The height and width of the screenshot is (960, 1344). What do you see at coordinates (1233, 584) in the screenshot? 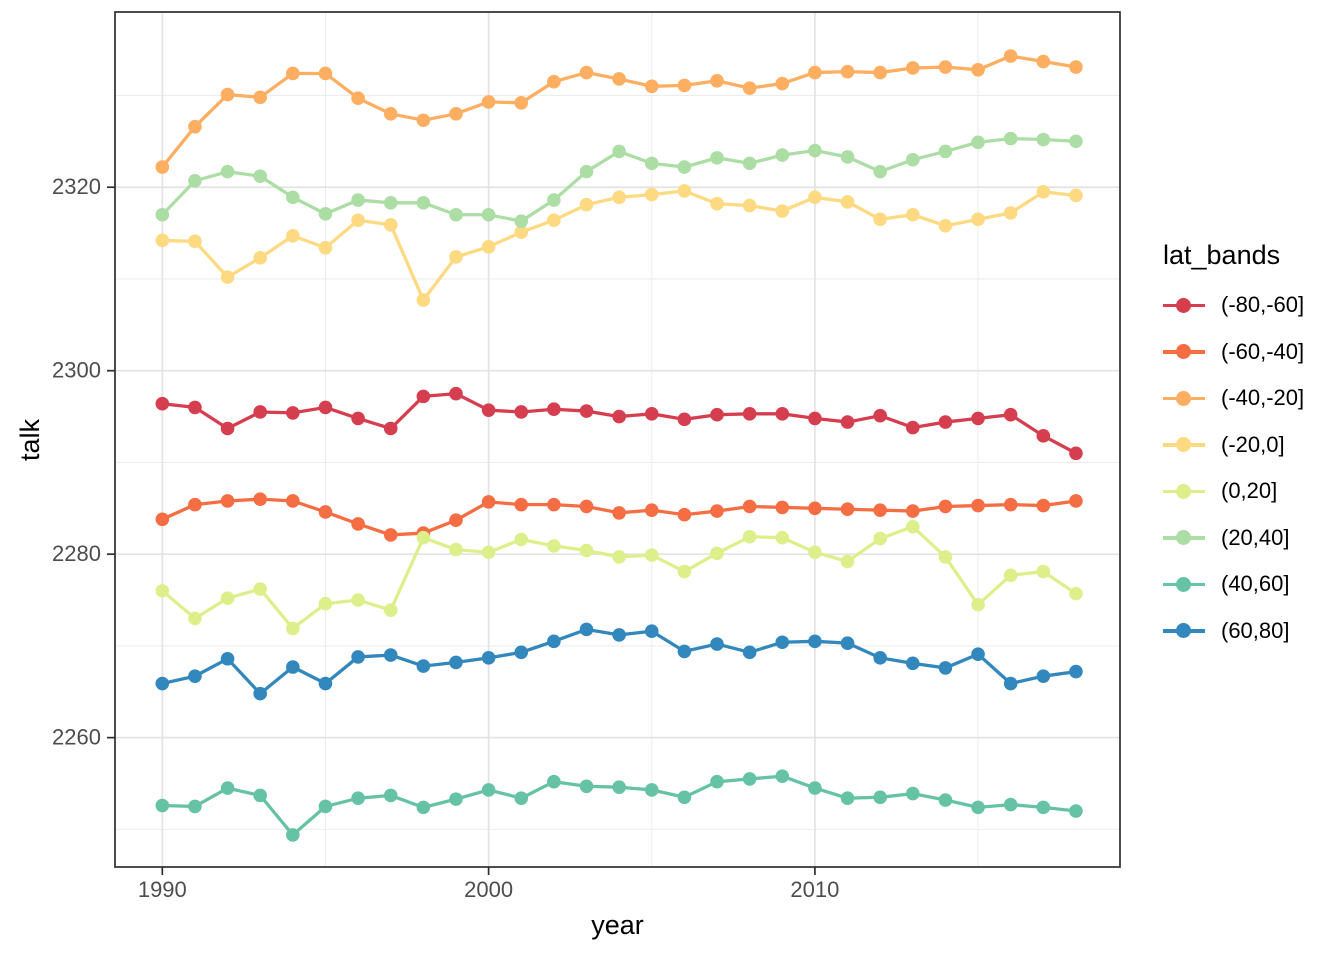
I see `legend-item-6: (40,60]` at bounding box center [1233, 584].